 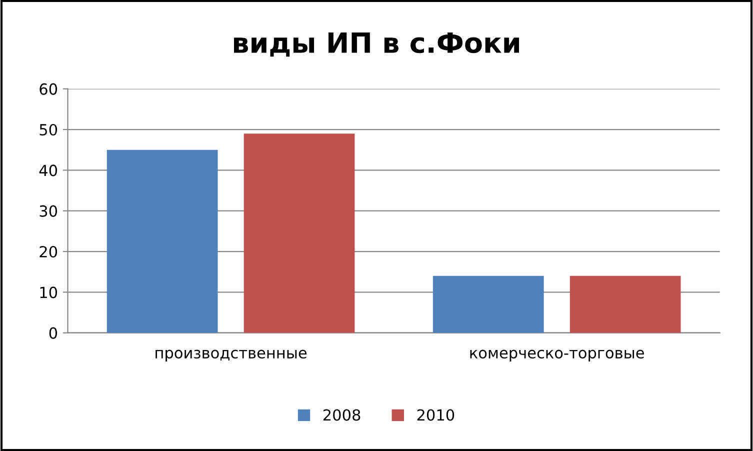 I want to click on y-tick-label: 0, so click(x=53, y=333).